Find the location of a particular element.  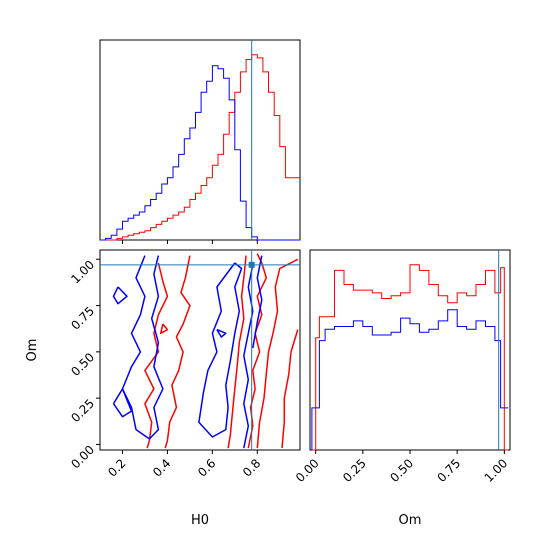

hist-om-series-2-step is located at coordinates (410, 379).